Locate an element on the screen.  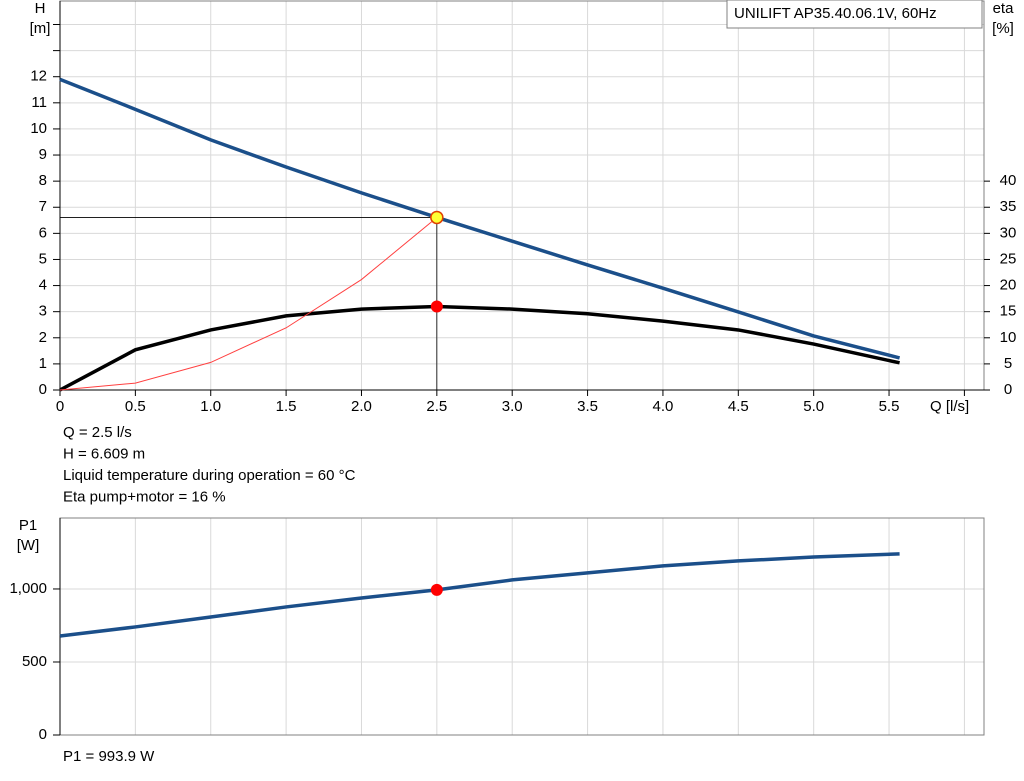
y2-axis-unit: [%] is located at coordinates (1003, 28).